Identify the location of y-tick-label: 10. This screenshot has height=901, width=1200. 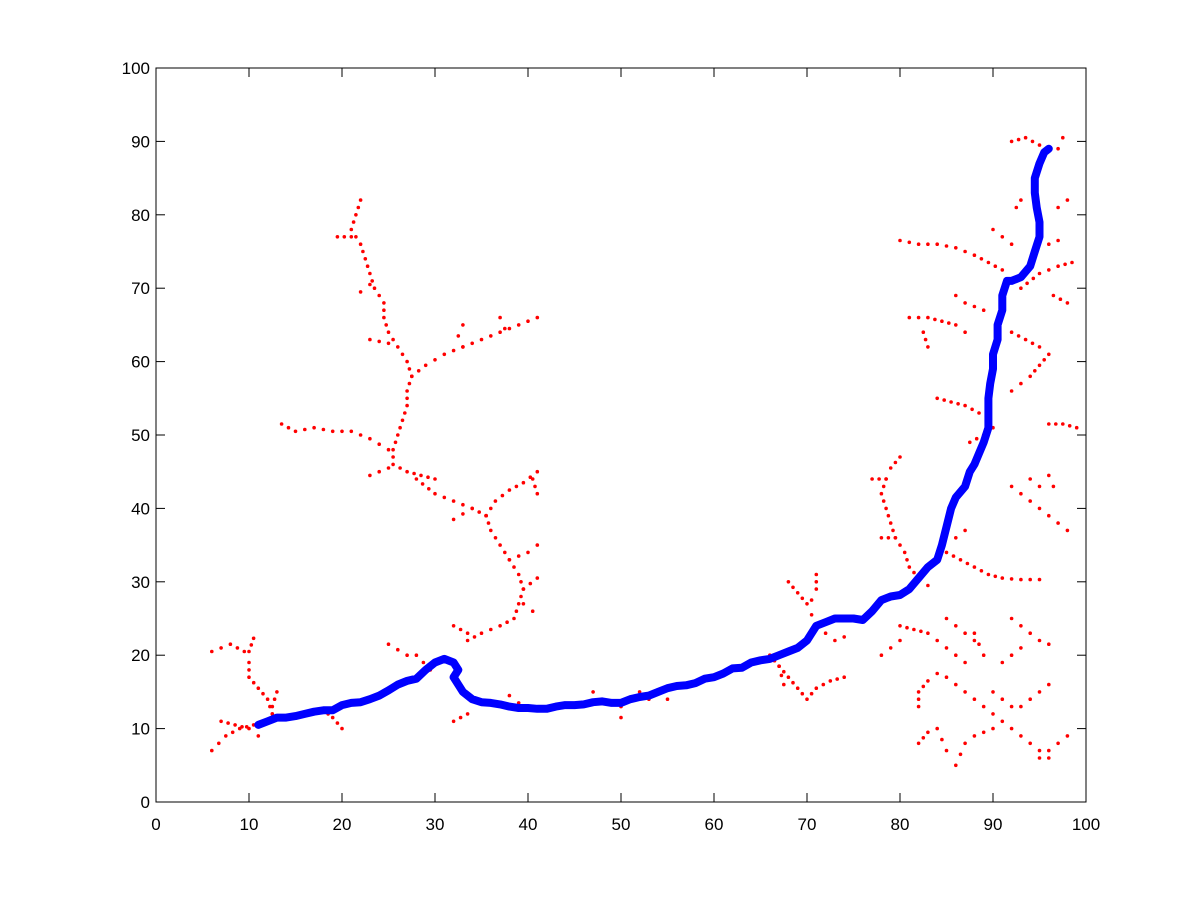
(140, 729).